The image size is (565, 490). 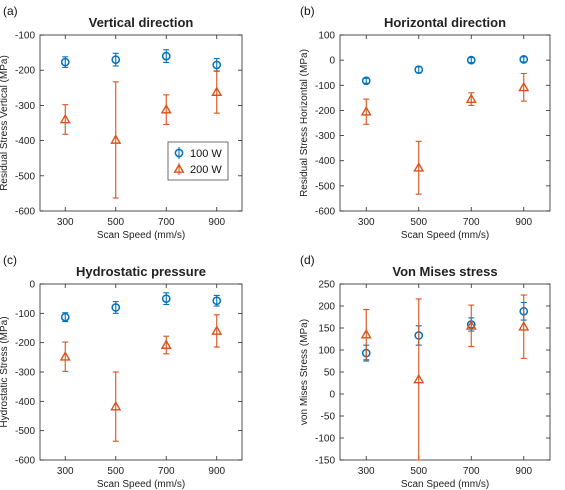 What do you see at coordinates (206, 154) in the screenshot?
I see `legend-entry: 100 W` at bounding box center [206, 154].